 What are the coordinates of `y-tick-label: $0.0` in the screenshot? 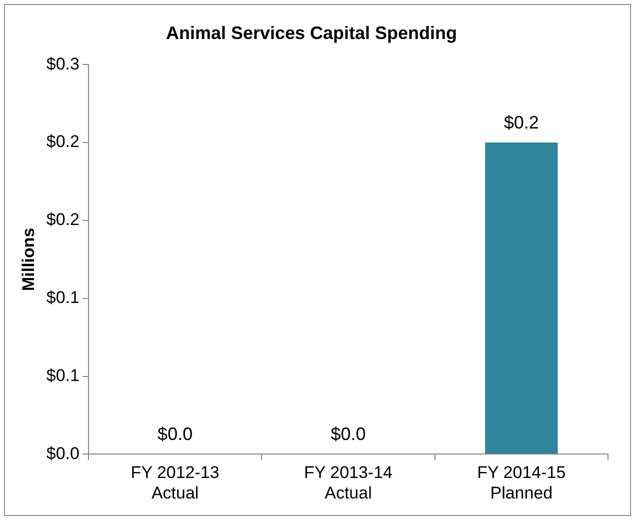 It's located at (63, 453).